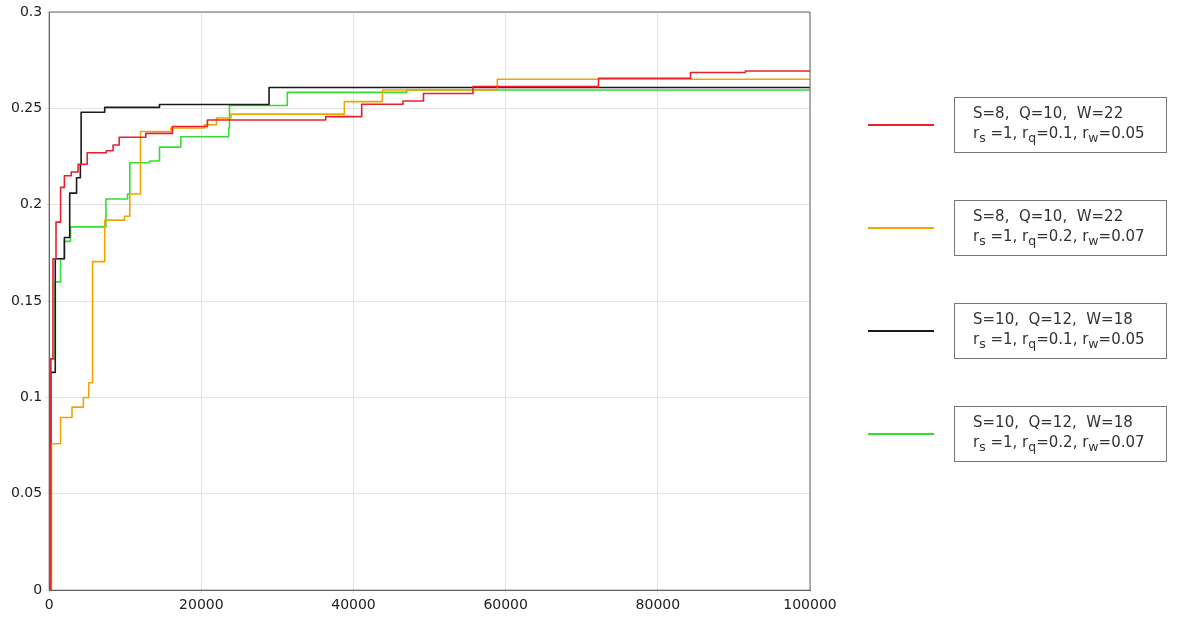 The width and height of the screenshot is (1195, 621). I want to click on text: S=8, Q=10, W=22 r$_{s}$ =1, r$_{q}$=0.2, r$_{w}$=0.07, so click(1060, 228).